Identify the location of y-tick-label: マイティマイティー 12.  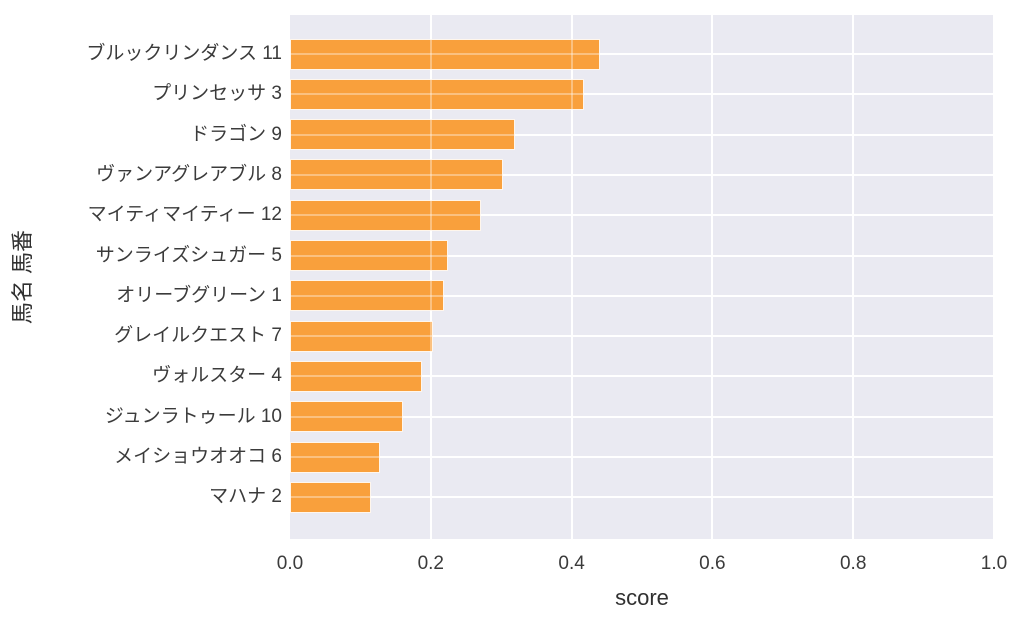
(184, 215).